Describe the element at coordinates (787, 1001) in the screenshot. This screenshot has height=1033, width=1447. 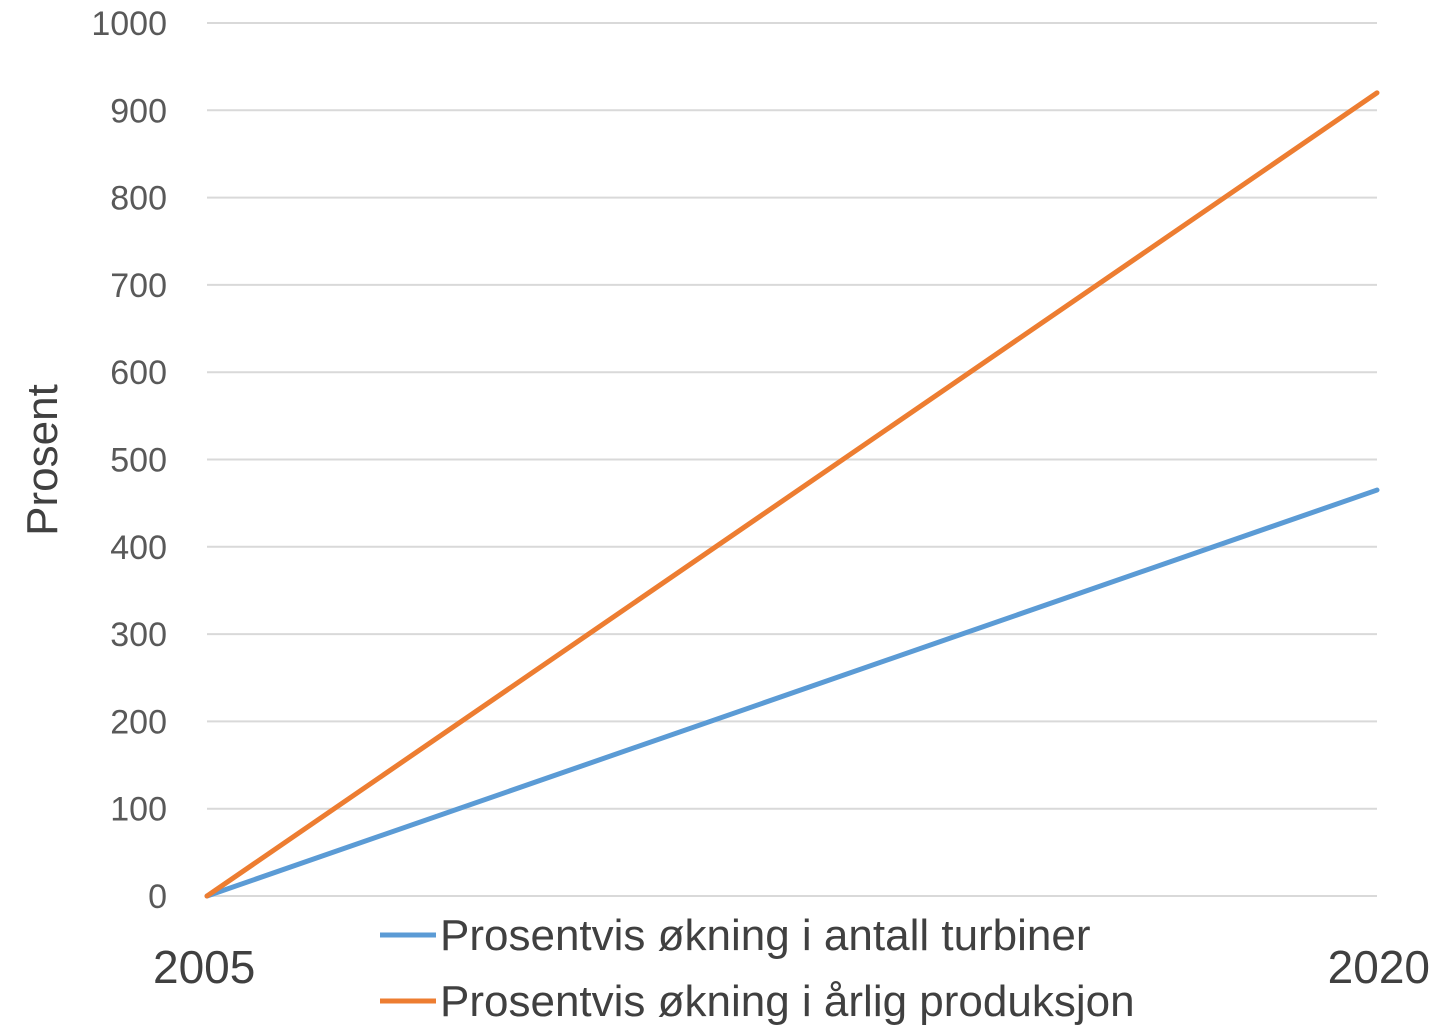
I see `legend-label-2: Prosentvis økning i årlig produksjon` at that location.